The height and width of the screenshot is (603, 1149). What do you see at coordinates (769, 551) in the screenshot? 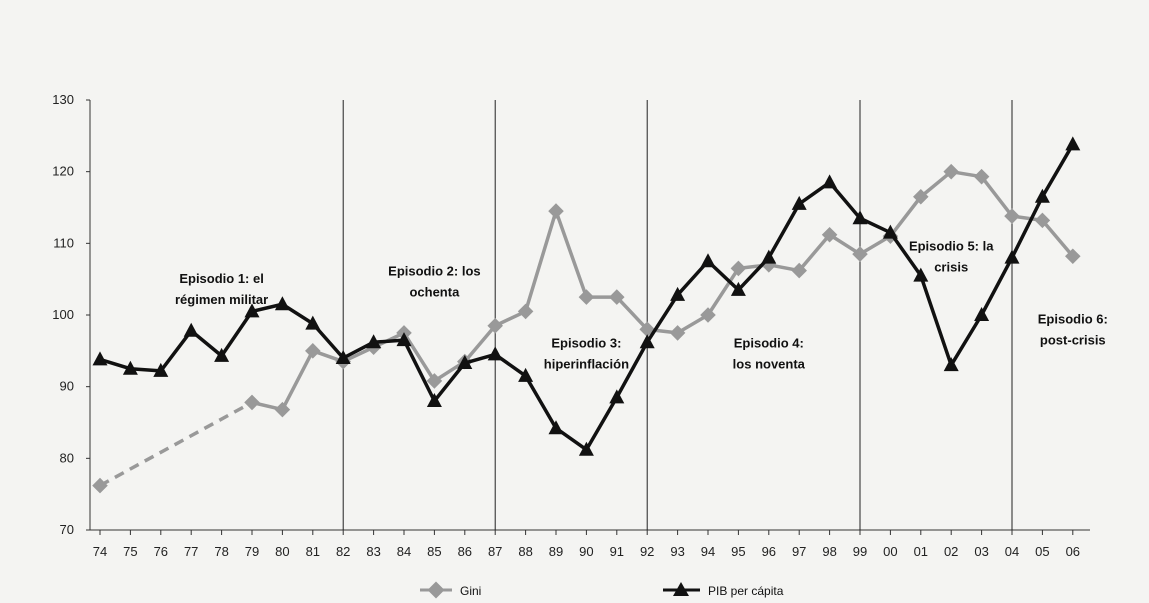
I see `x-tick-label: 96` at bounding box center [769, 551].